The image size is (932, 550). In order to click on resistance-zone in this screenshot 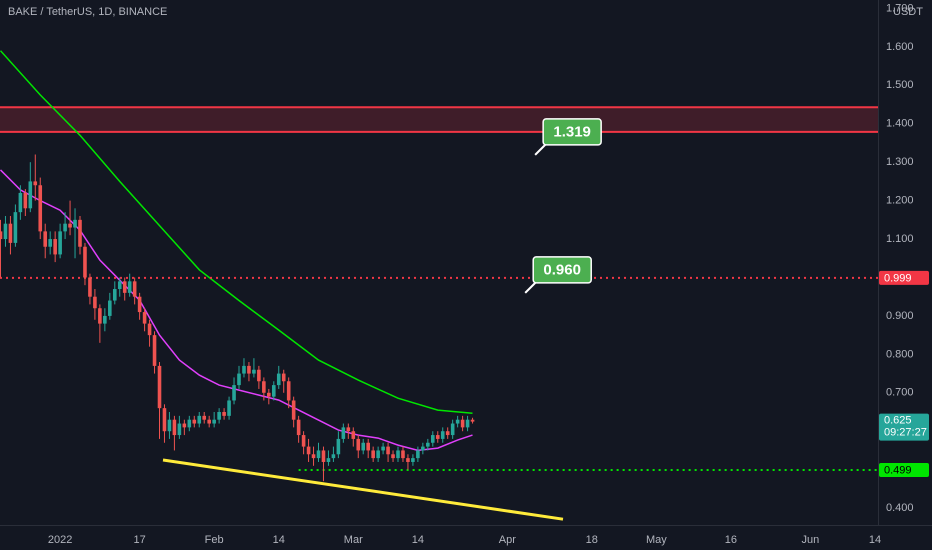, I will do `click(439, 119)`.